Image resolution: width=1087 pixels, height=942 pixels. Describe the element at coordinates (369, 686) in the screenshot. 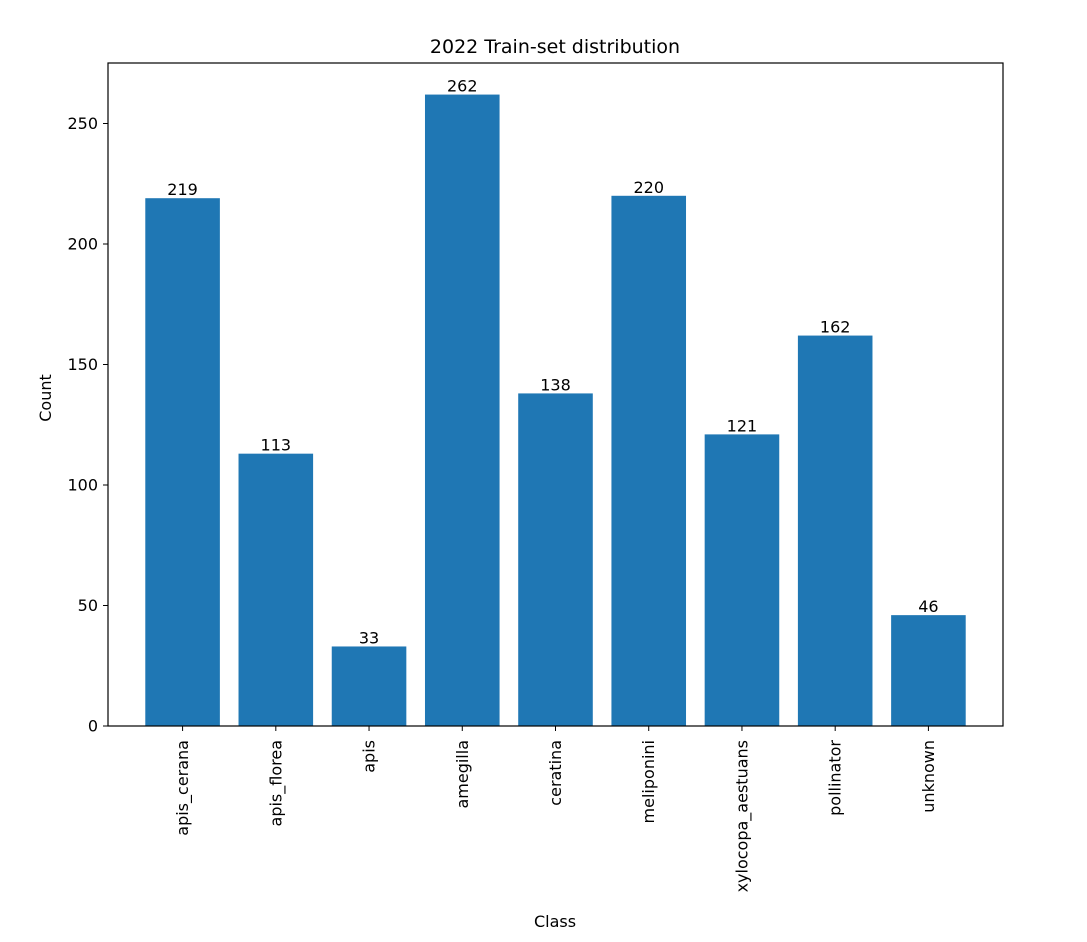

I see `bar-apis` at that location.